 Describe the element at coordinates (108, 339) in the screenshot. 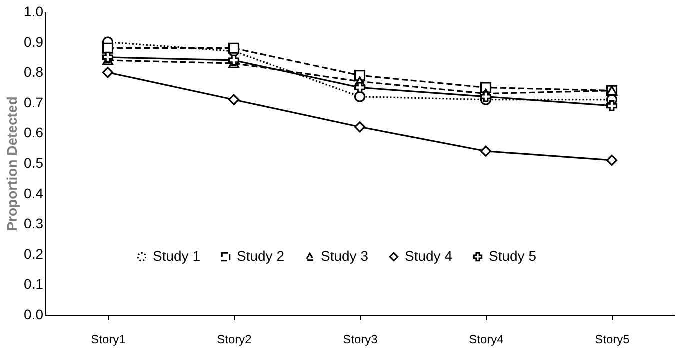

I see `x-tick-label: Story1` at that location.